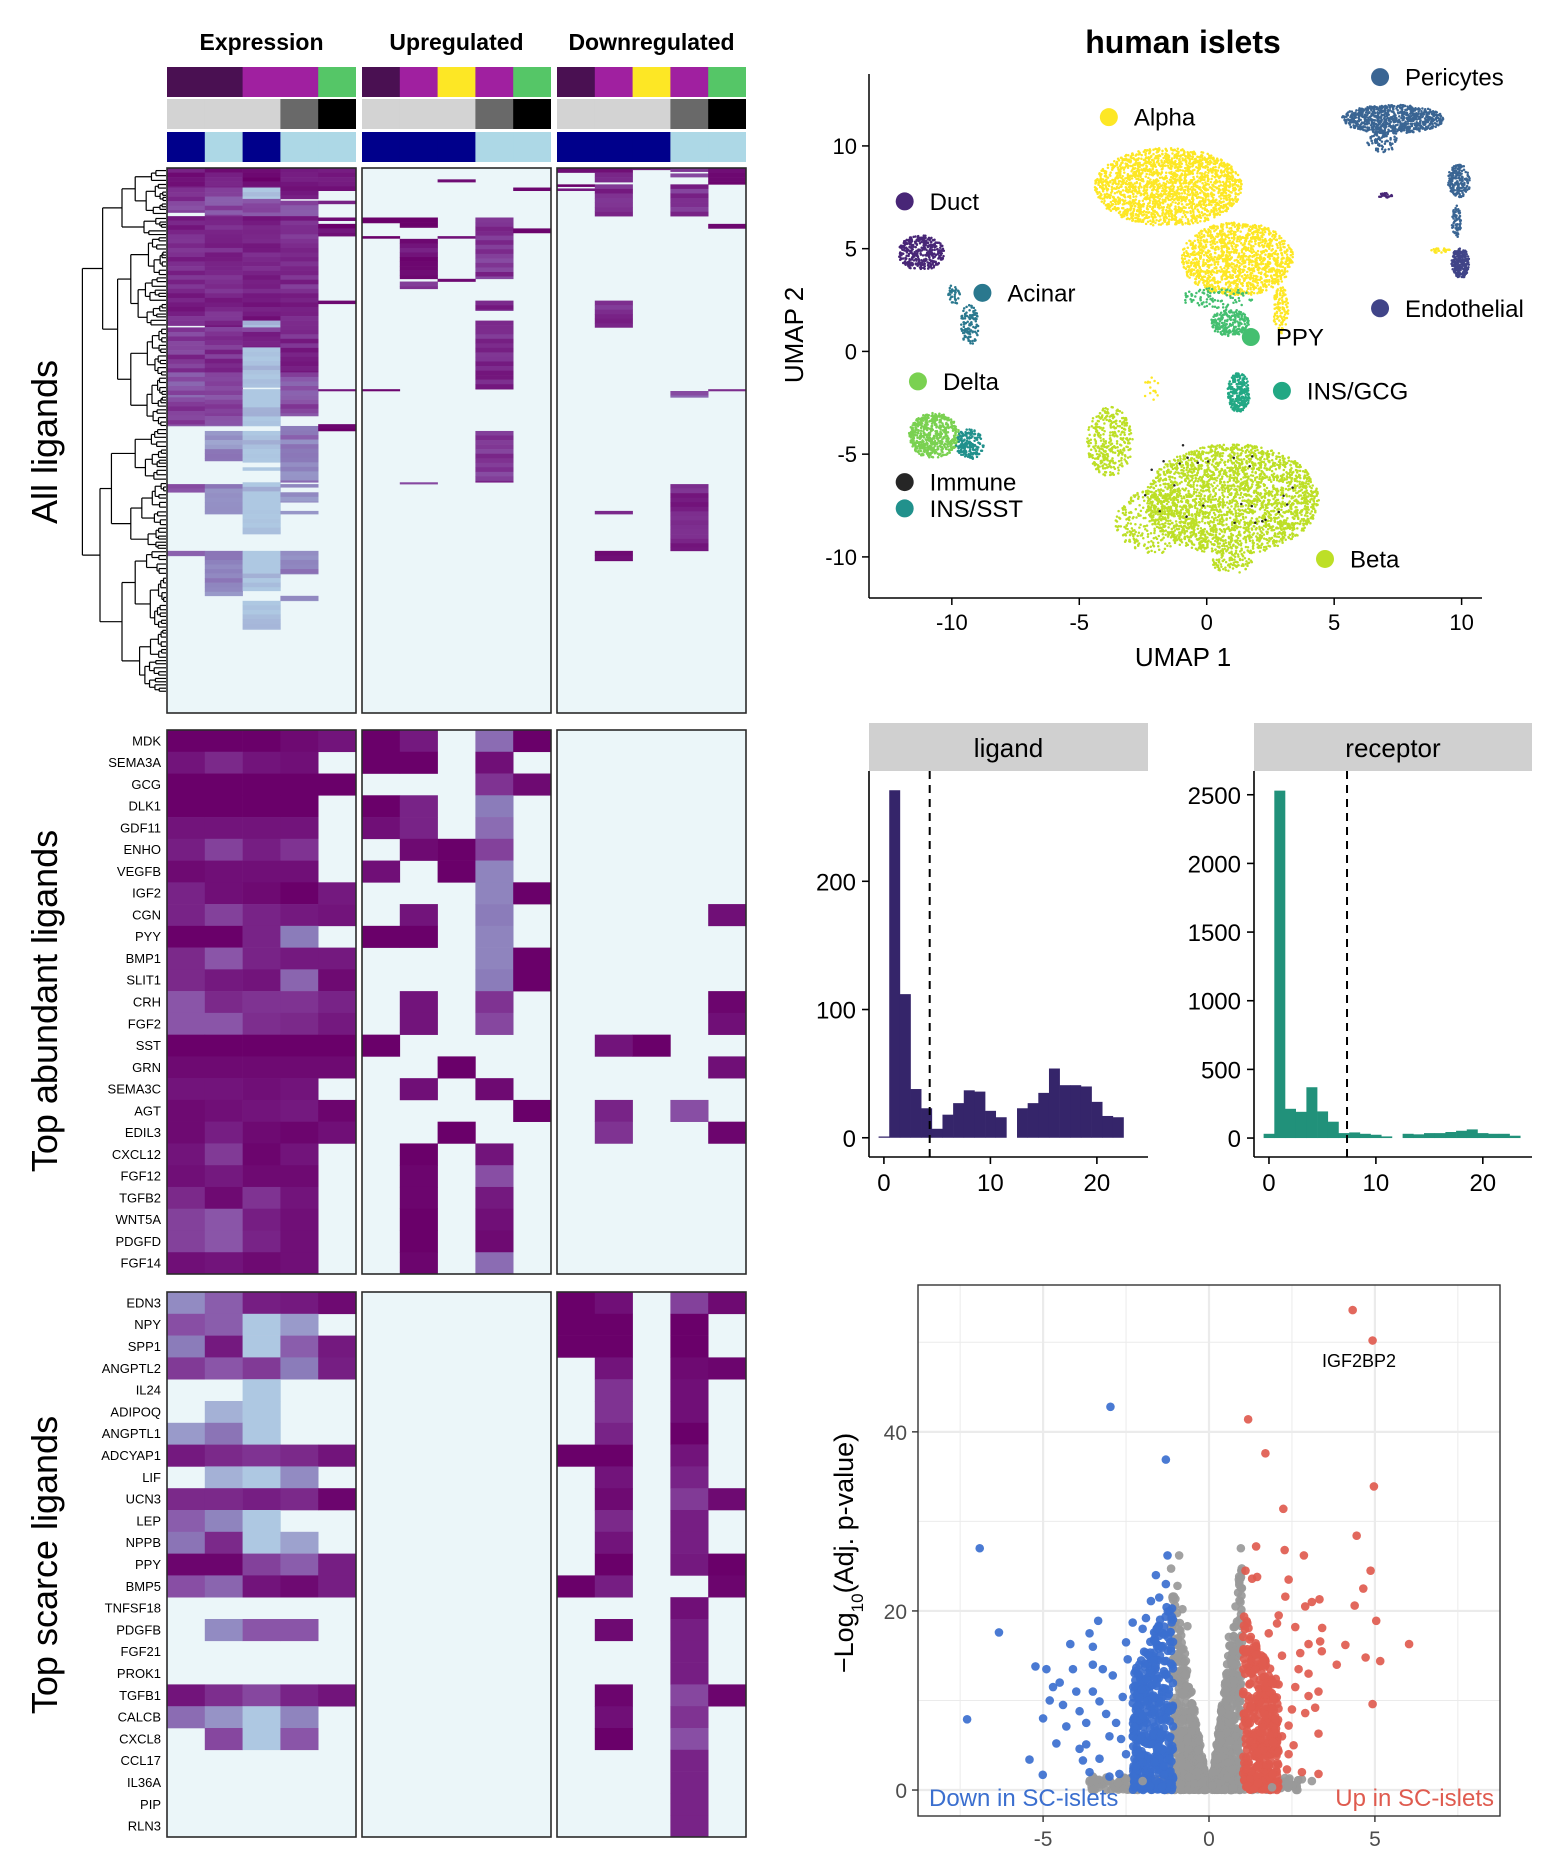 The height and width of the screenshot is (1876, 1554). I want to click on heatmap-panel-expression, so click(261, 440).